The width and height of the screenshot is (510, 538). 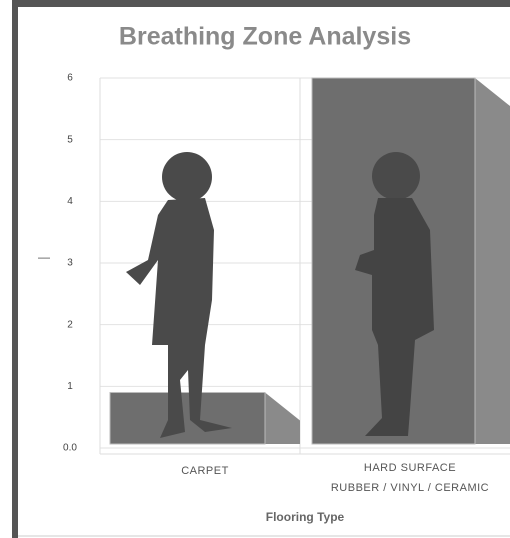 What do you see at coordinates (70, 324) in the screenshot?
I see `y-tick-label: 2` at bounding box center [70, 324].